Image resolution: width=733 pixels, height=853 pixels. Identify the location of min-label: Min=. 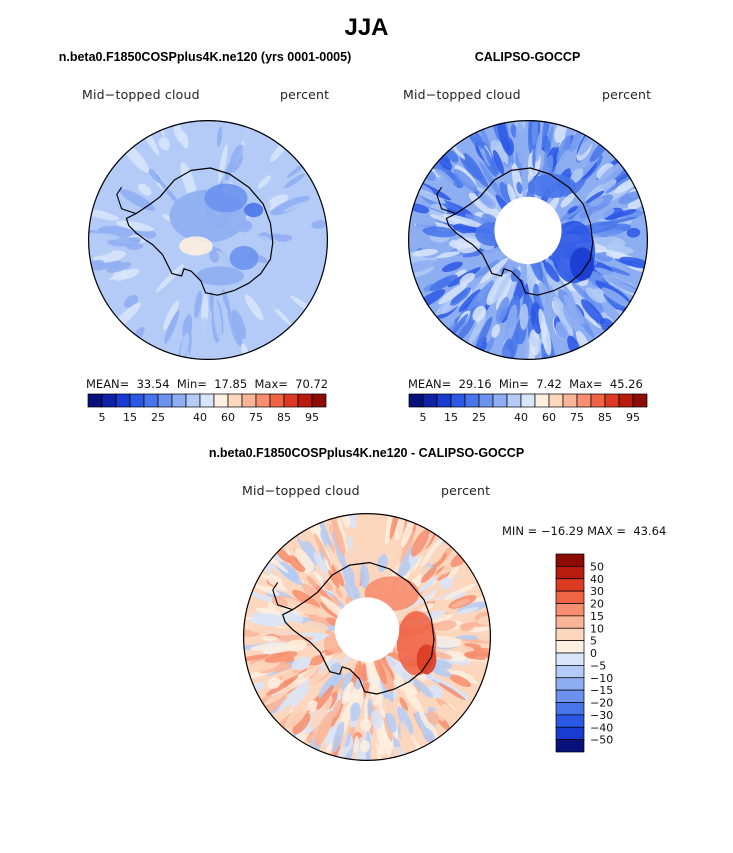
(191, 384).